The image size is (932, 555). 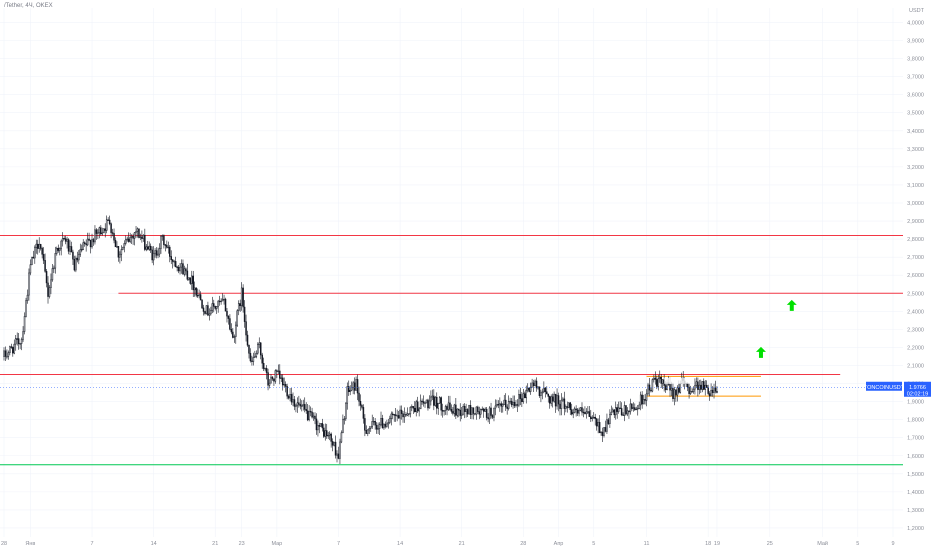 I want to click on y-tick-label: 2,6000, so click(x=915, y=276).